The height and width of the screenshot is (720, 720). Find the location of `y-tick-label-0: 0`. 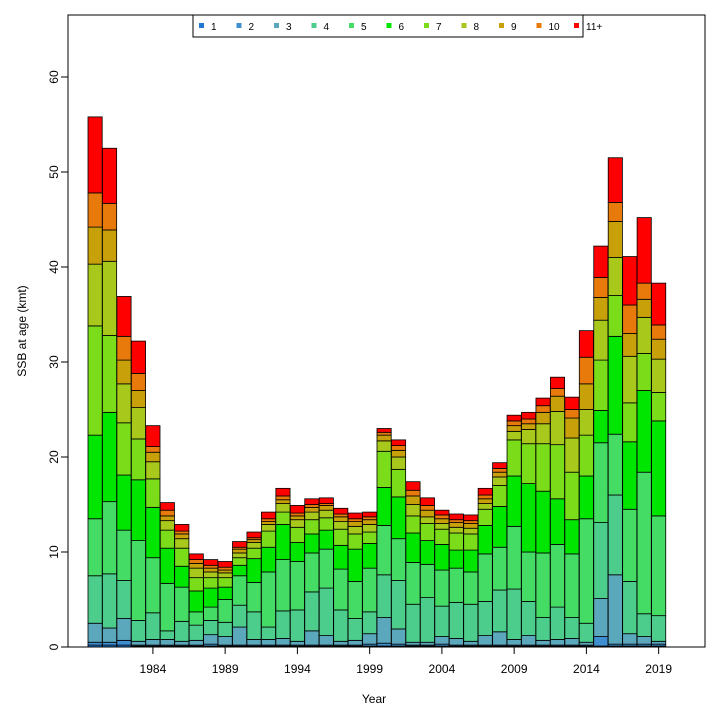

y-tick-label-0: 0 is located at coordinates (54, 646).